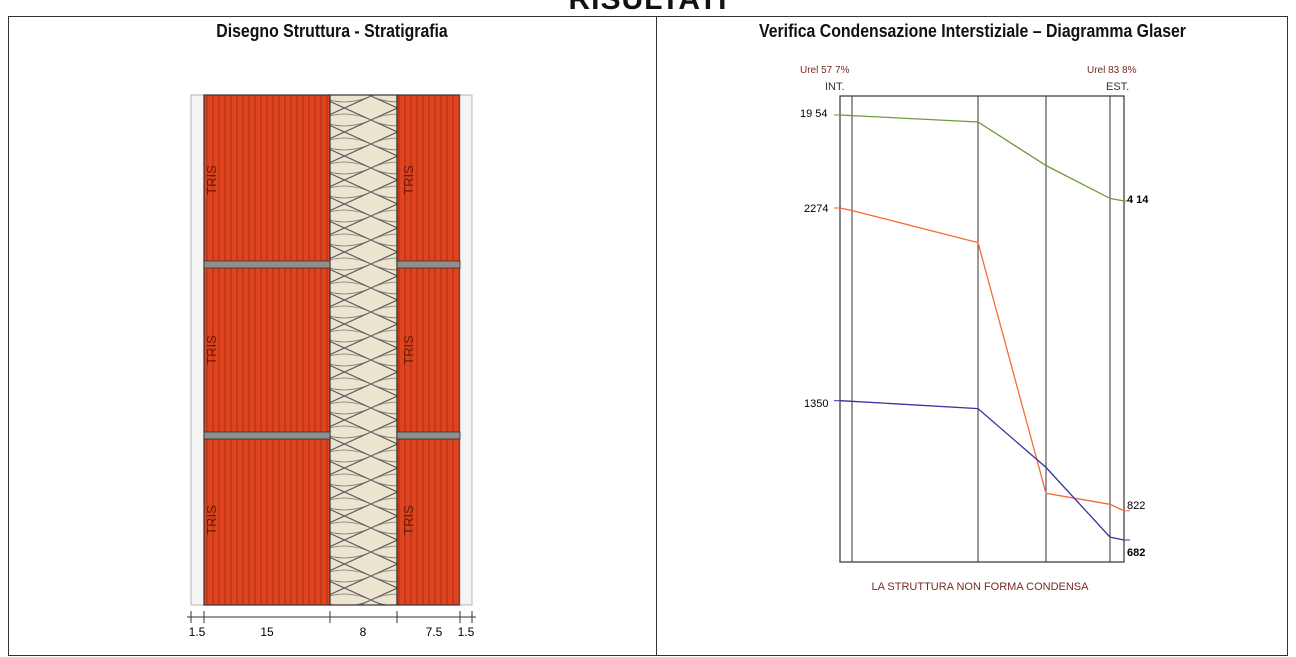 The image size is (1296, 657). What do you see at coordinates (1136, 506) in the screenshot?
I see `right-value-label: 822` at bounding box center [1136, 506].